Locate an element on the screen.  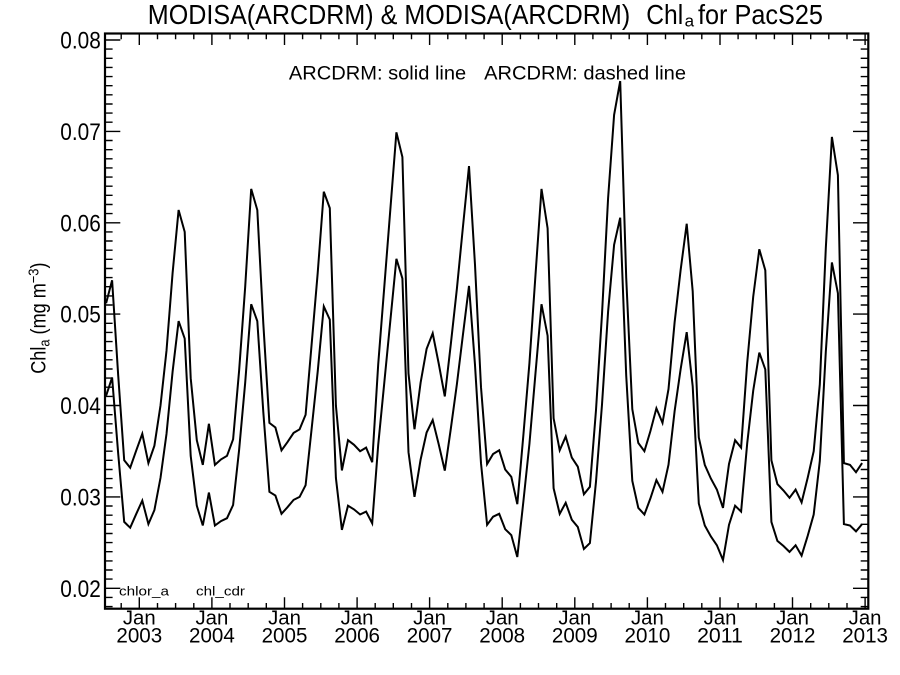
svg-text: 2006 is located at coordinates (357, 635).